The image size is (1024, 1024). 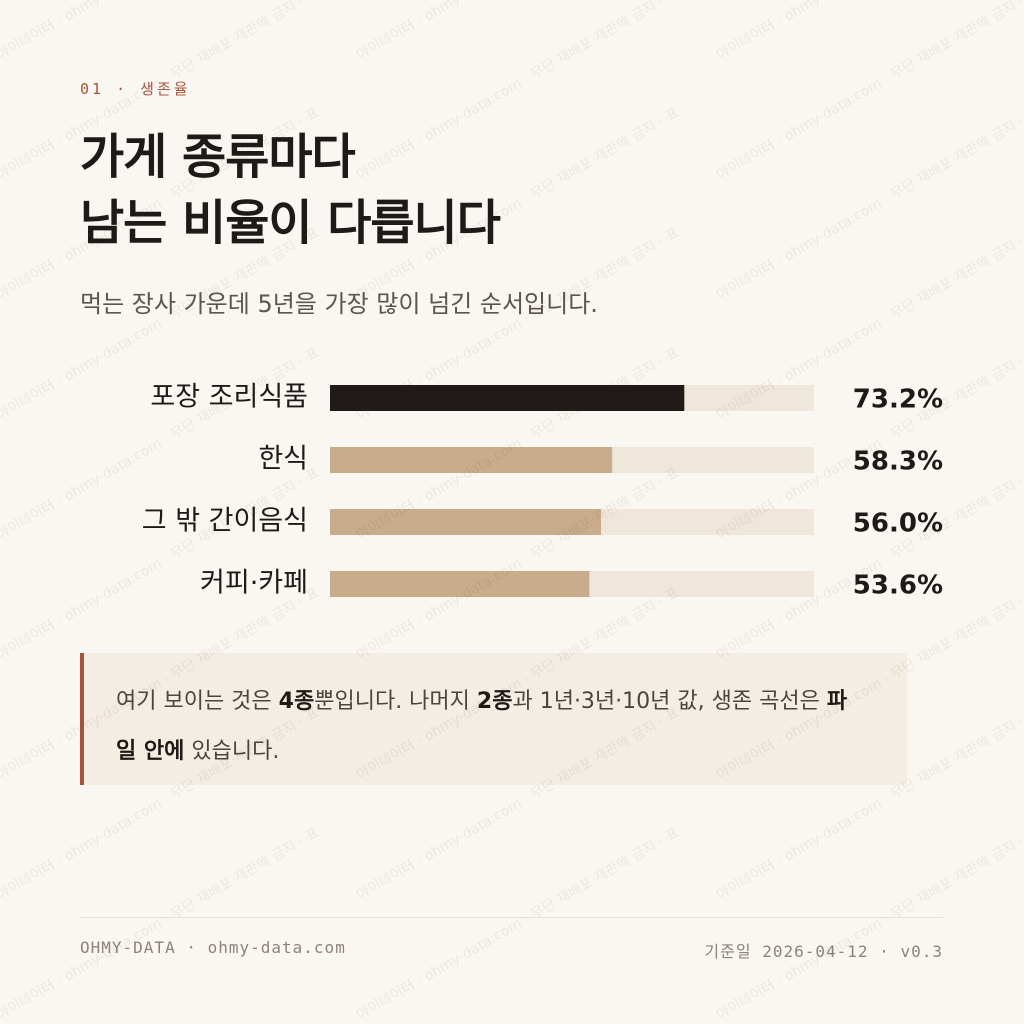 What do you see at coordinates (669, 701) in the screenshot?
I see `note-text: 과 1년·3년·10년 값, 생존 곡선은` at bounding box center [669, 701].